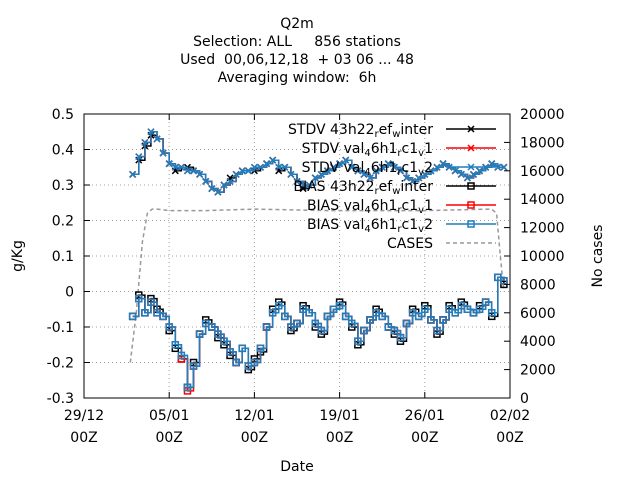  I want to click on y-tick-label: 0.3, so click(63, 186).